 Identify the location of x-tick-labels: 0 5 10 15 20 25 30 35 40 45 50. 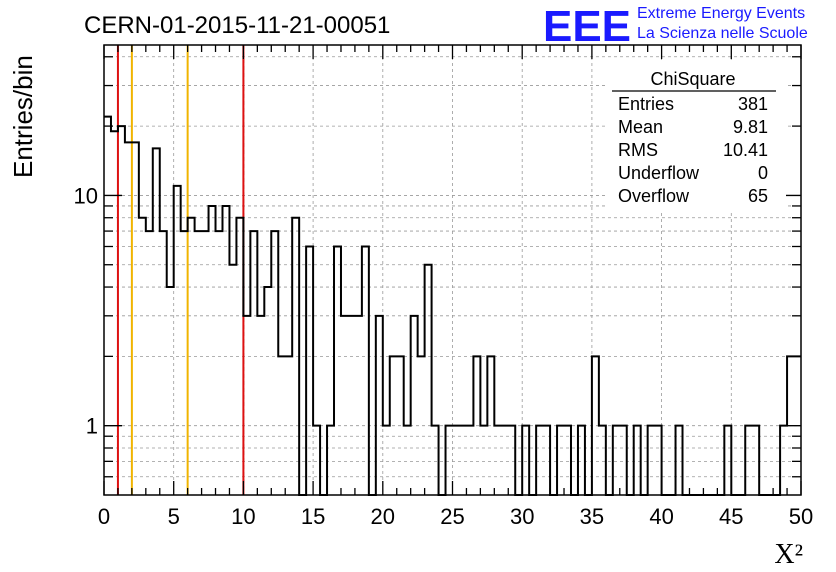
(455, 516).